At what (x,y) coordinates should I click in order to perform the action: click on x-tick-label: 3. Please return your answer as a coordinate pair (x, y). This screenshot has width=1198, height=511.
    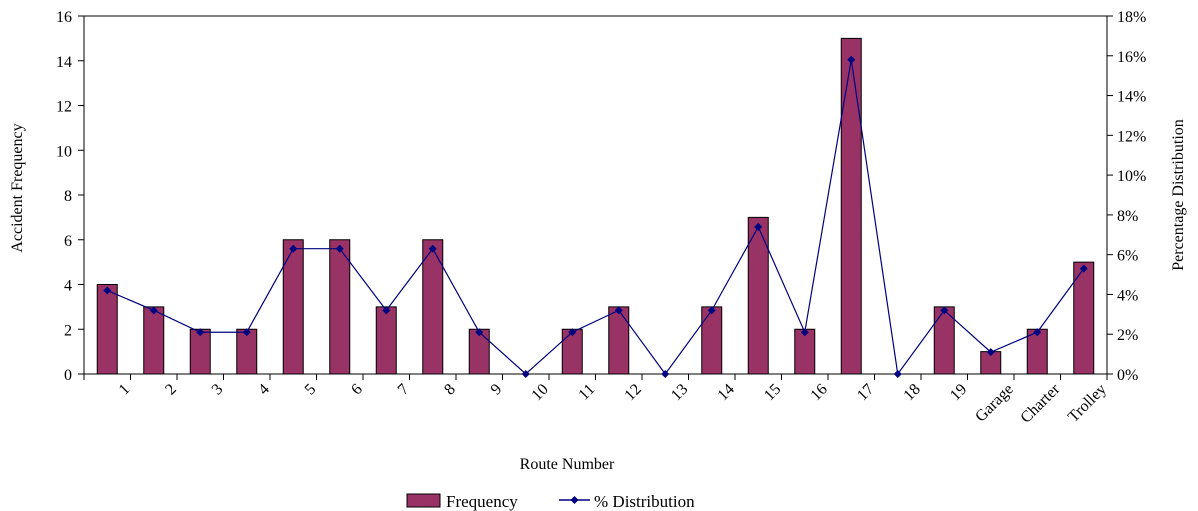
    Looking at the image, I should click on (218, 390).